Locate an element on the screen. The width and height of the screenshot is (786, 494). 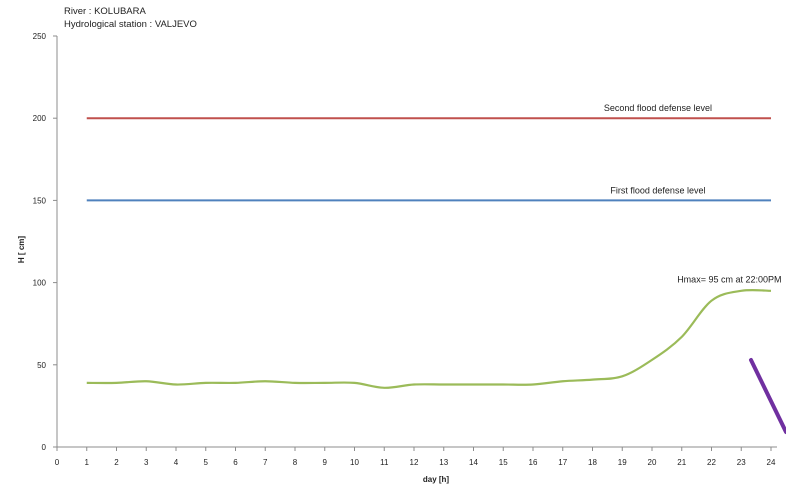
x-tick-label: 21 is located at coordinates (681, 462).